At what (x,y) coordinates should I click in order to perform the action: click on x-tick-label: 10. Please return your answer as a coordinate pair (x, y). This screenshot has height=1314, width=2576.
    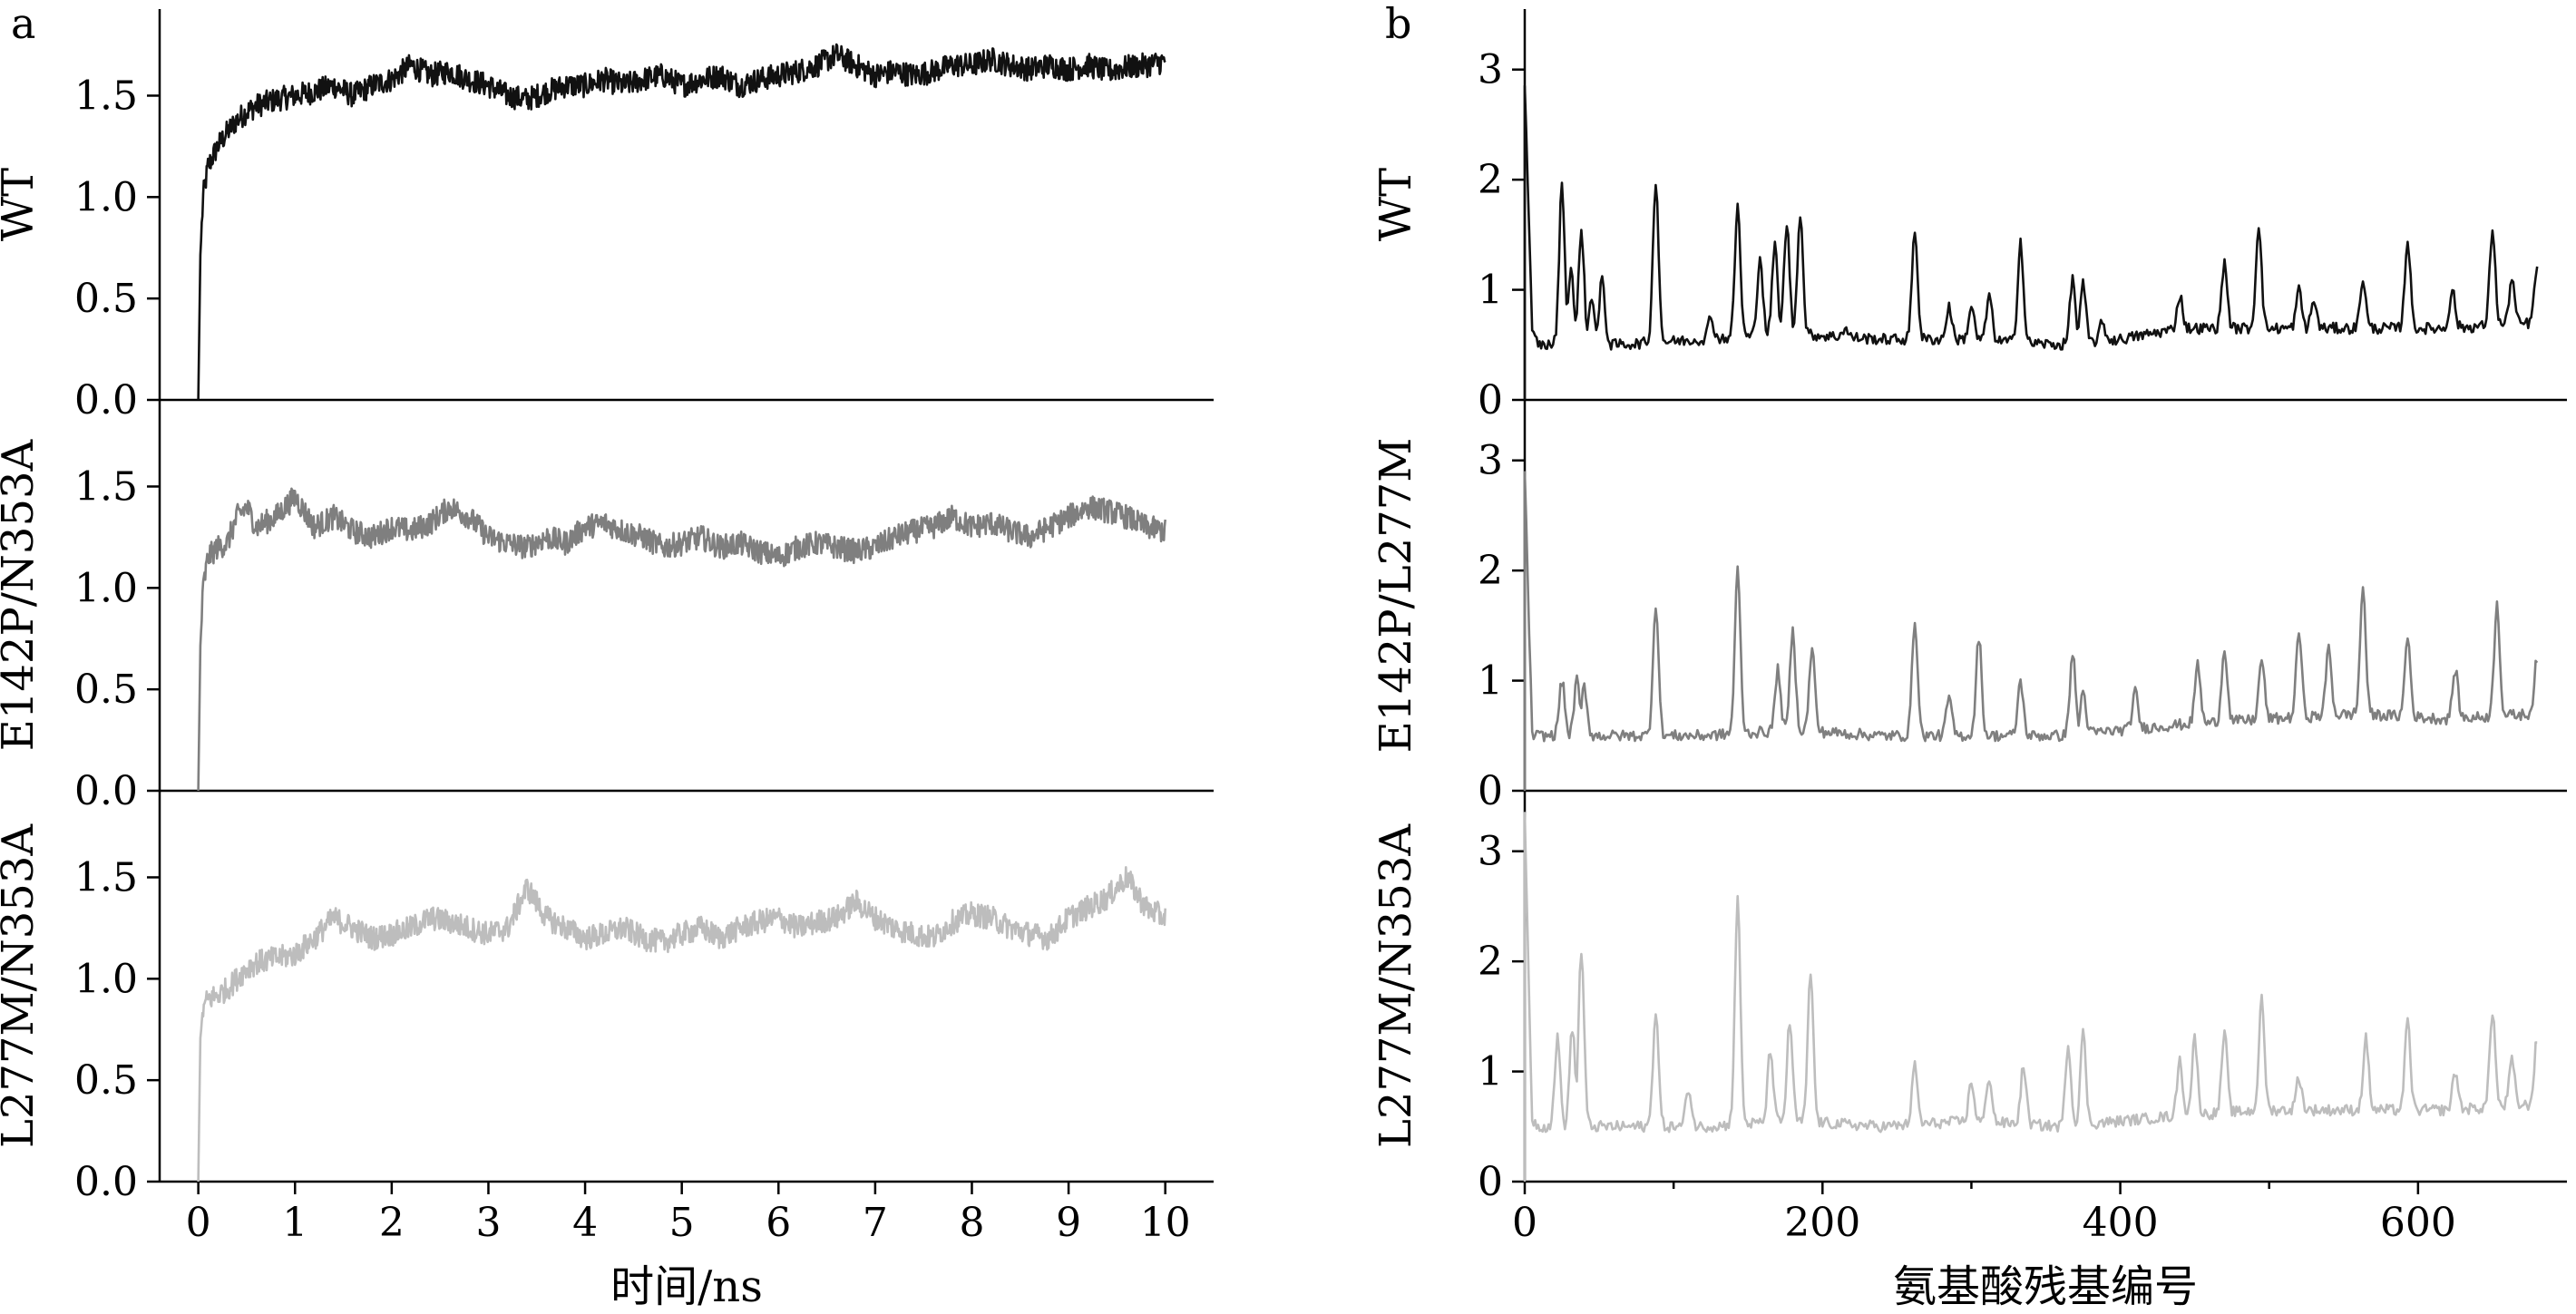
    Looking at the image, I should click on (1165, 1223).